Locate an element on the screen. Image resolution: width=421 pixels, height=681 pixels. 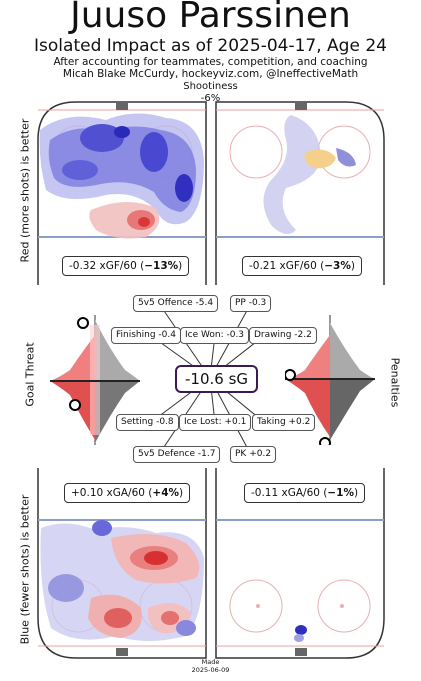
offence-left-stat: -0.32 xGF/60 (−13%) is located at coordinates (126, 266).